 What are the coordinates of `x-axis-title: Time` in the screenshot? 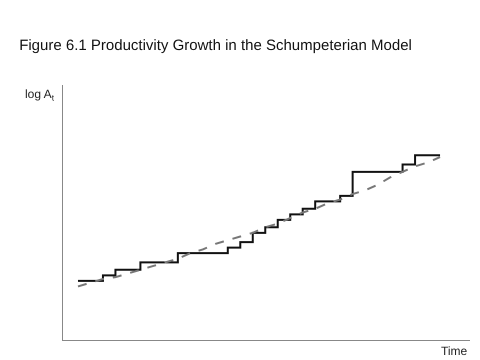 It's located at (454, 351).